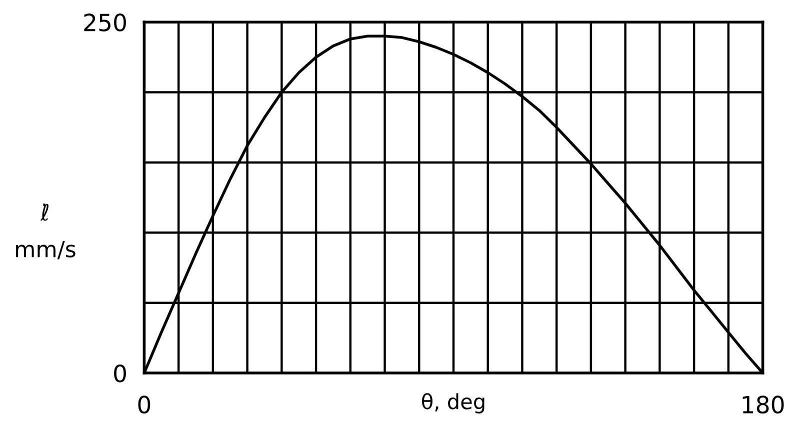  Describe the element at coordinates (763, 405) in the screenshot. I see `x-tick-label: 180` at that location.